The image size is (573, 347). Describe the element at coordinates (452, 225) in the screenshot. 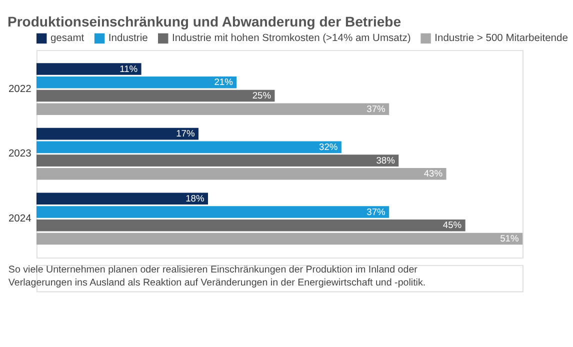

I see `data-label: 45%` at that location.